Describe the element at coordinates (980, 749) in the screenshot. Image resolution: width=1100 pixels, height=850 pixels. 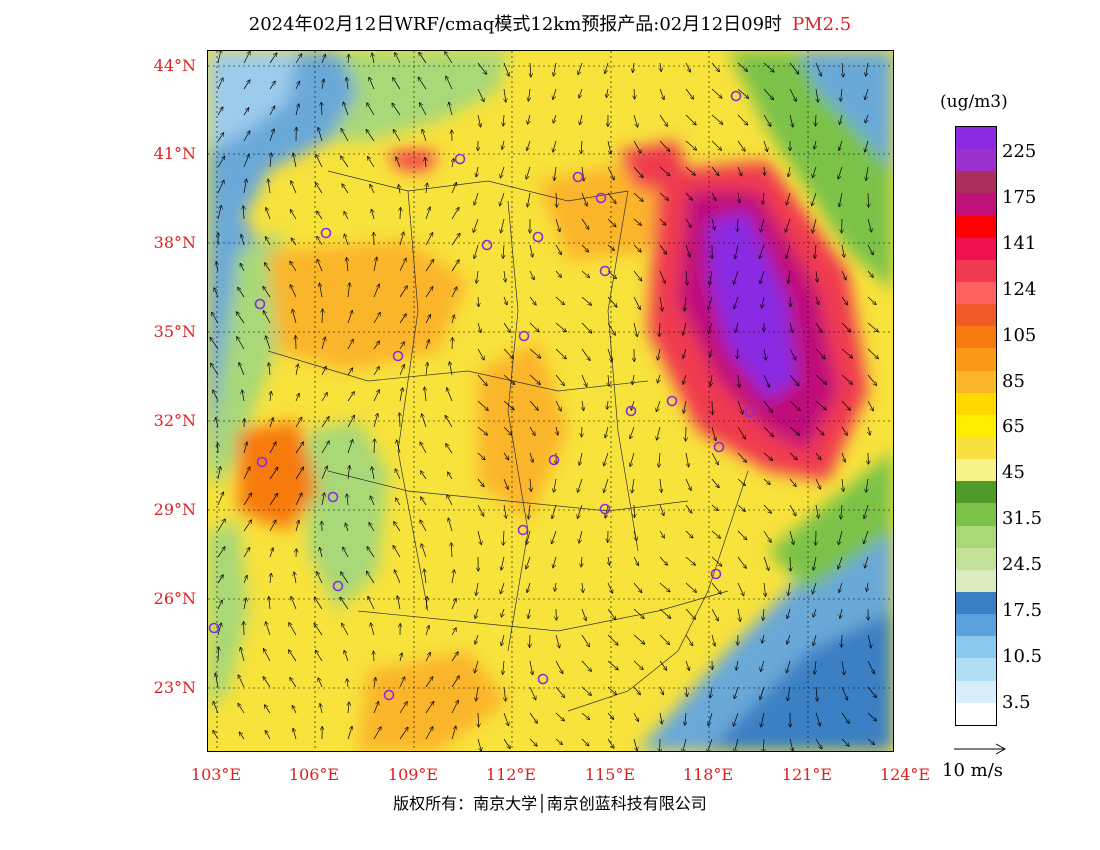
I see `wind-reference-arrow` at that location.